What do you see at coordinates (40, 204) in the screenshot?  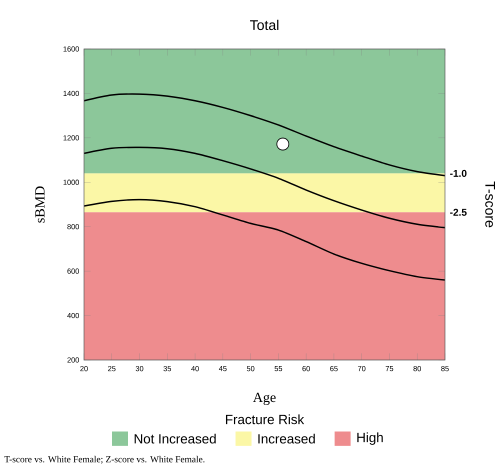 I see `y-axis-title: sBMD` at bounding box center [40, 204].